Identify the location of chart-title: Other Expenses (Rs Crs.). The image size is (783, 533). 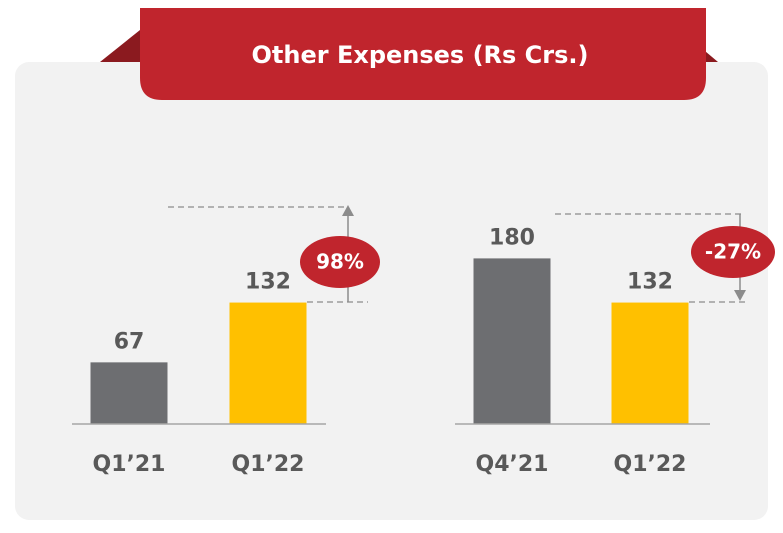
(420, 55).